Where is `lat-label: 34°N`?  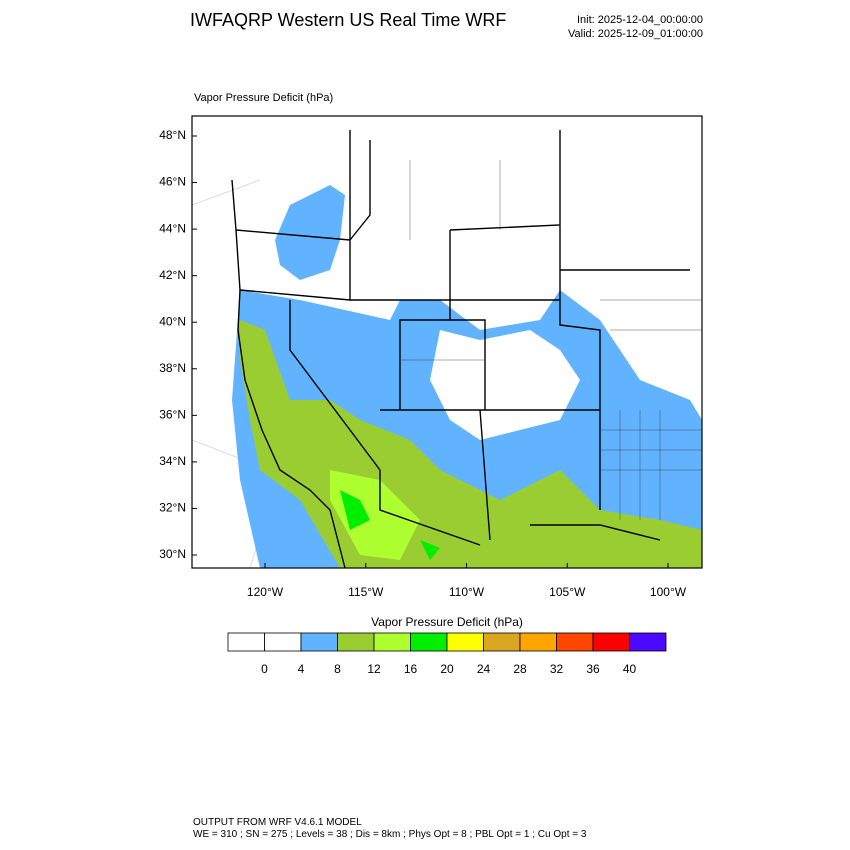
lat-label: 34°N is located at coordinates (172, 461).